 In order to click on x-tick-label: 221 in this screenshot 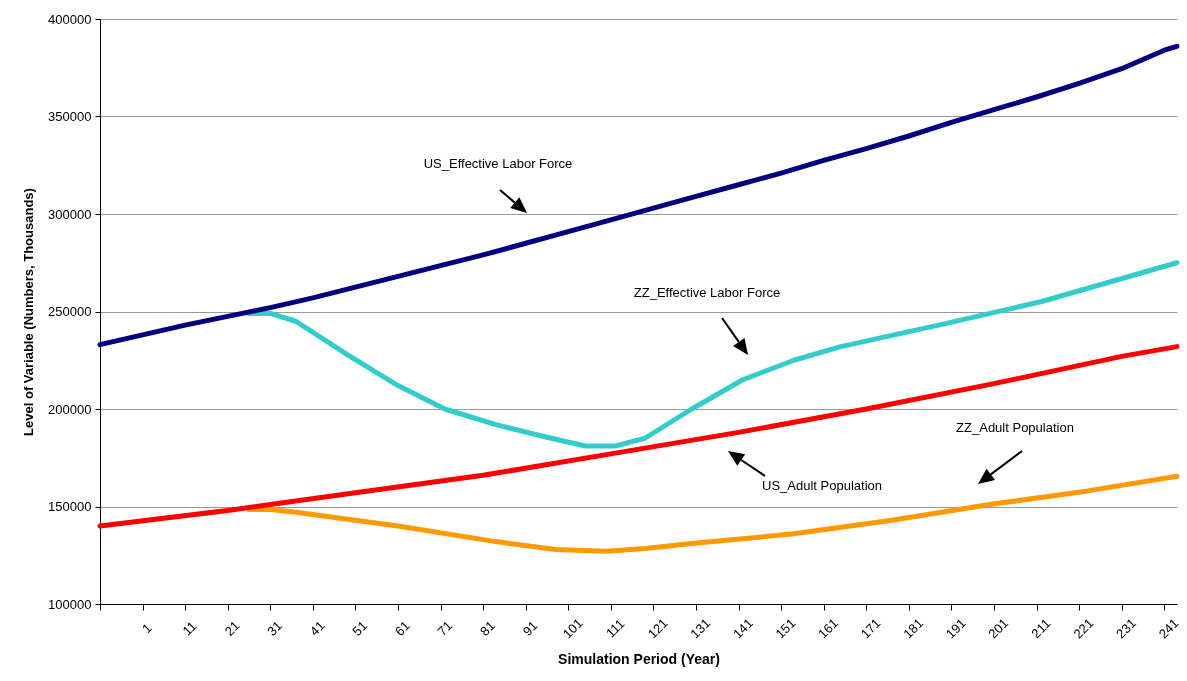, I will do `click(1083, 628)`.